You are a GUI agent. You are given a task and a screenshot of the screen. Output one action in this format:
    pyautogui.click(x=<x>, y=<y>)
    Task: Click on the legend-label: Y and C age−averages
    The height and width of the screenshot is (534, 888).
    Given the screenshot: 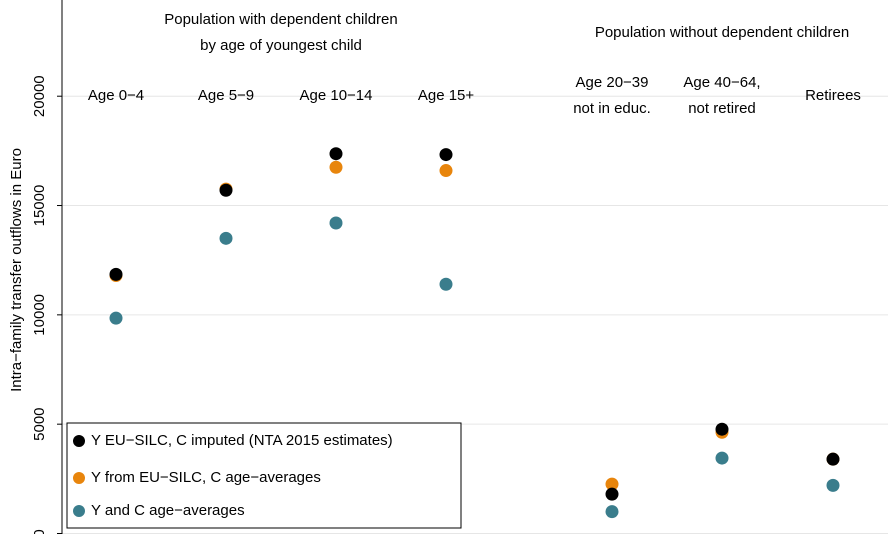 What is the action you would take?
    pyautogui.click(x=168, y=510)
    